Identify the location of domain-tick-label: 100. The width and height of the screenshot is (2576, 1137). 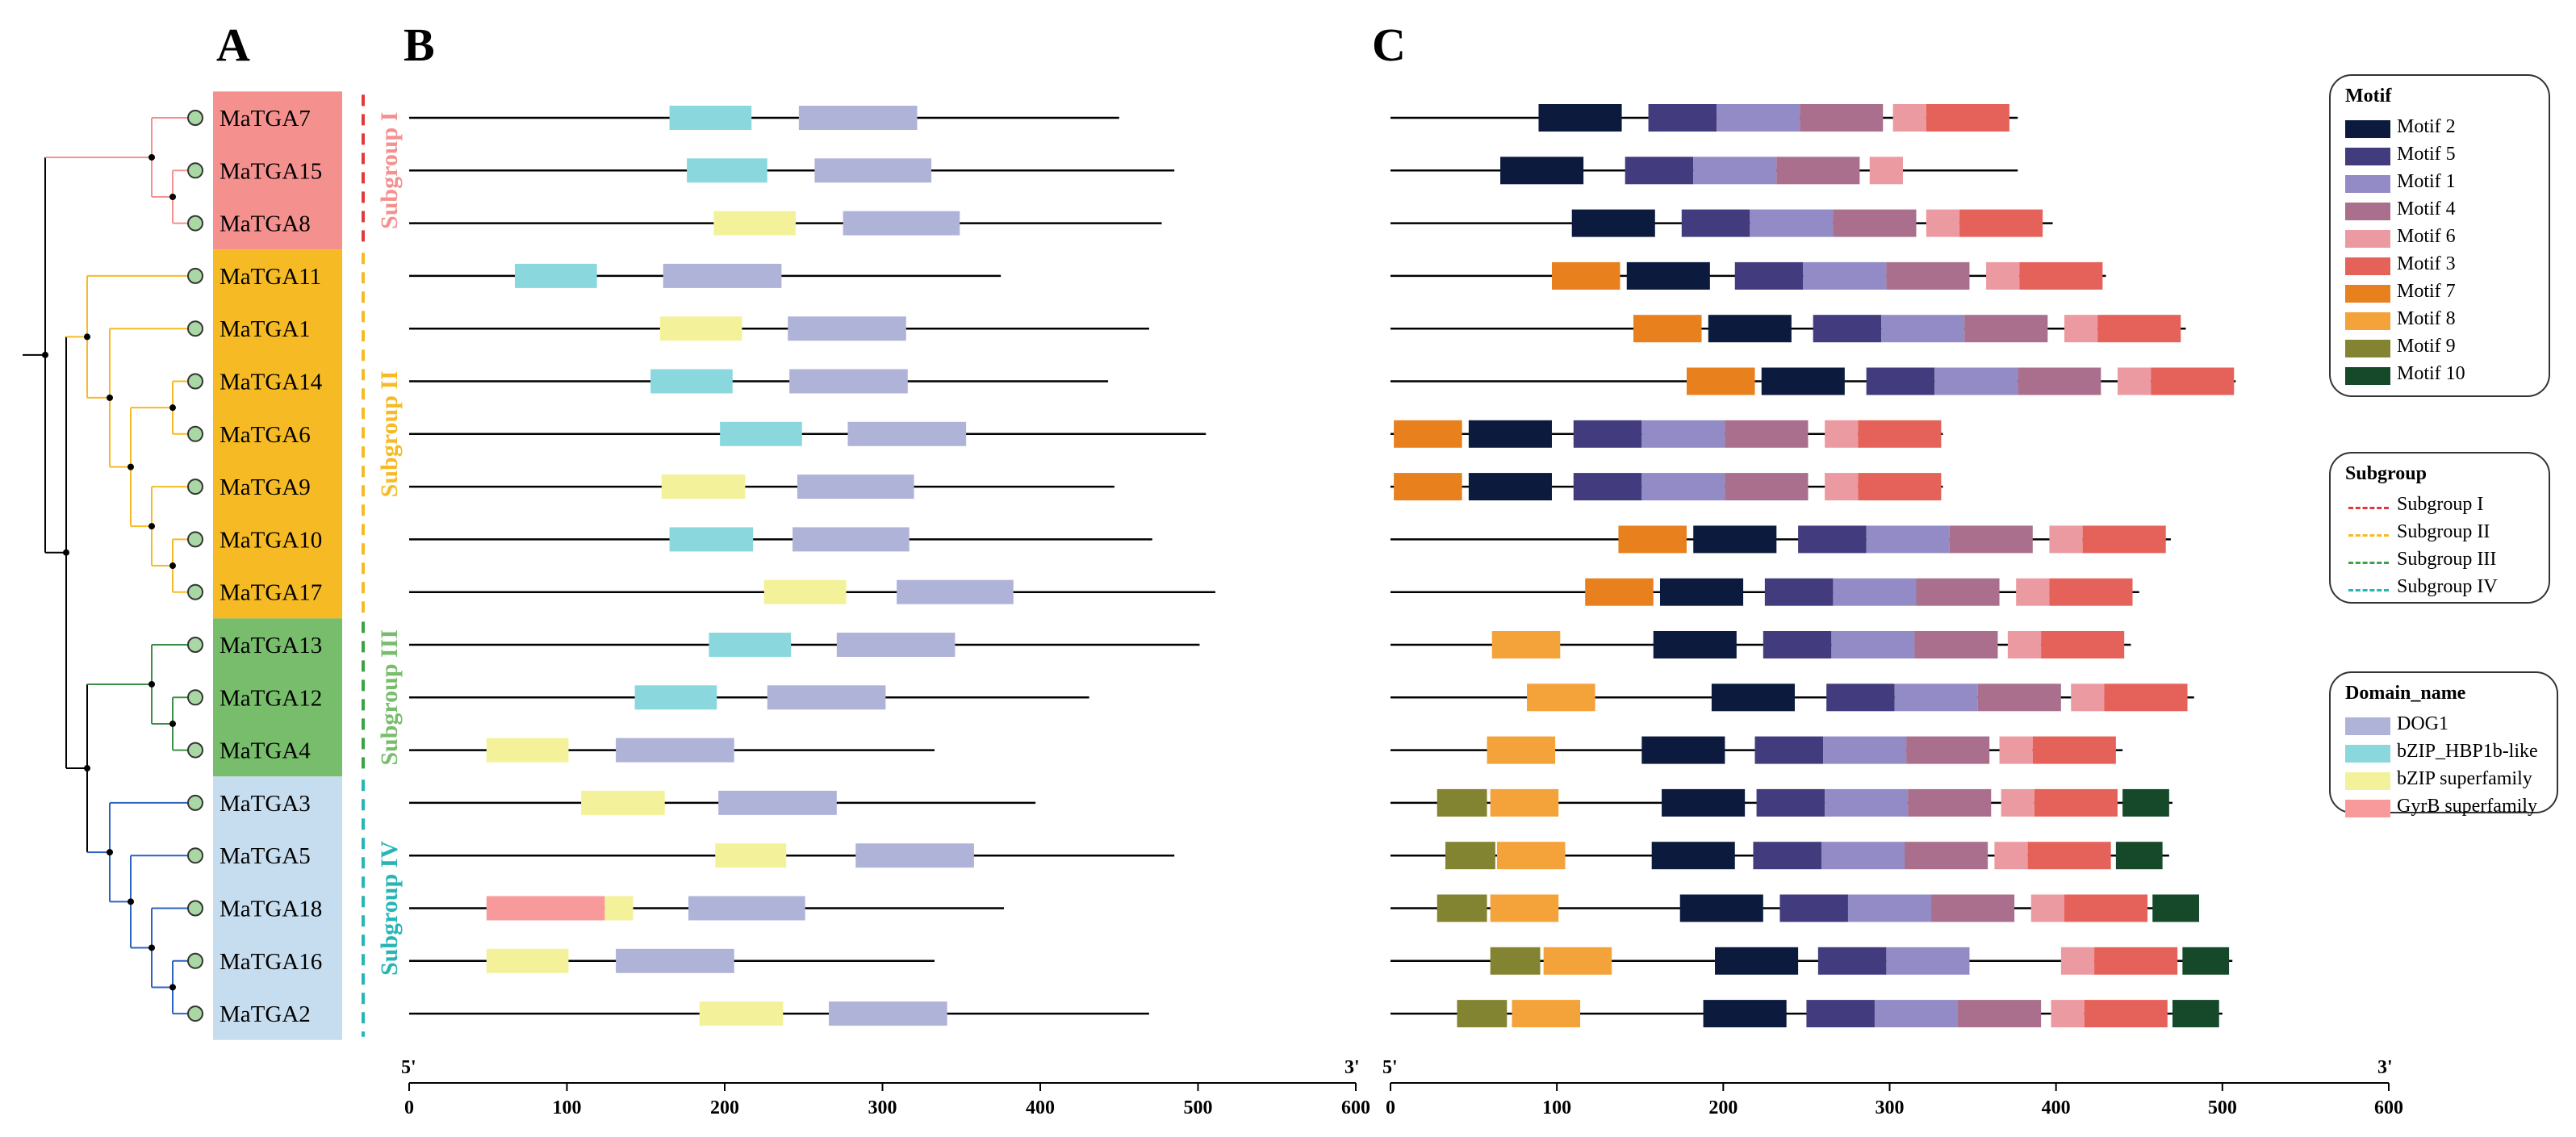
(567, 1107).